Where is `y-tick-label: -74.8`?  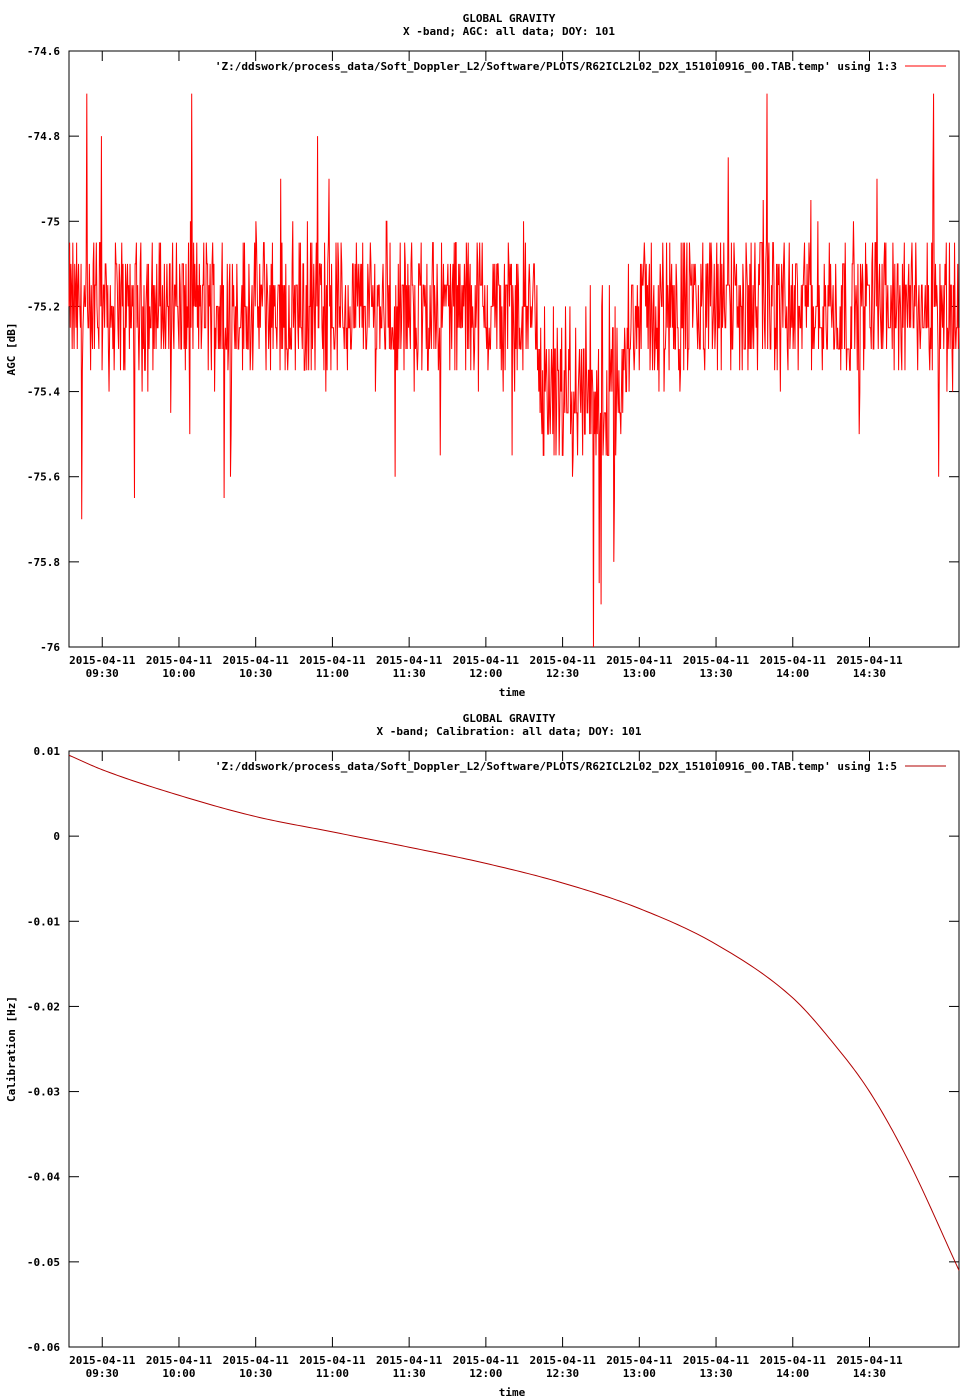 y-tick-label: -74.8 is located at coordinates (43, 136).